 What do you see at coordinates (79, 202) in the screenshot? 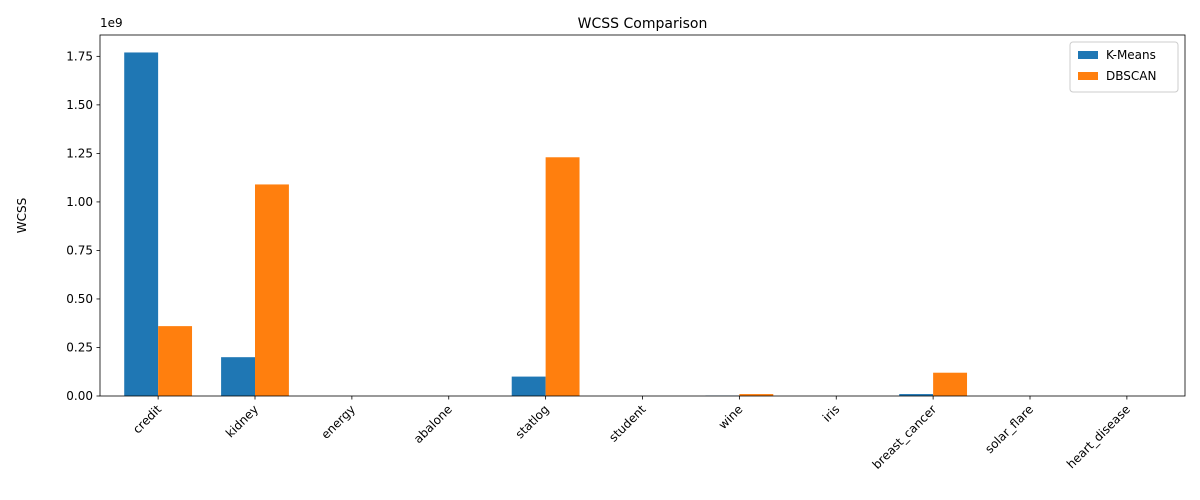
I see `y-tick-label: 1.00` at bounding box center [79, 202].